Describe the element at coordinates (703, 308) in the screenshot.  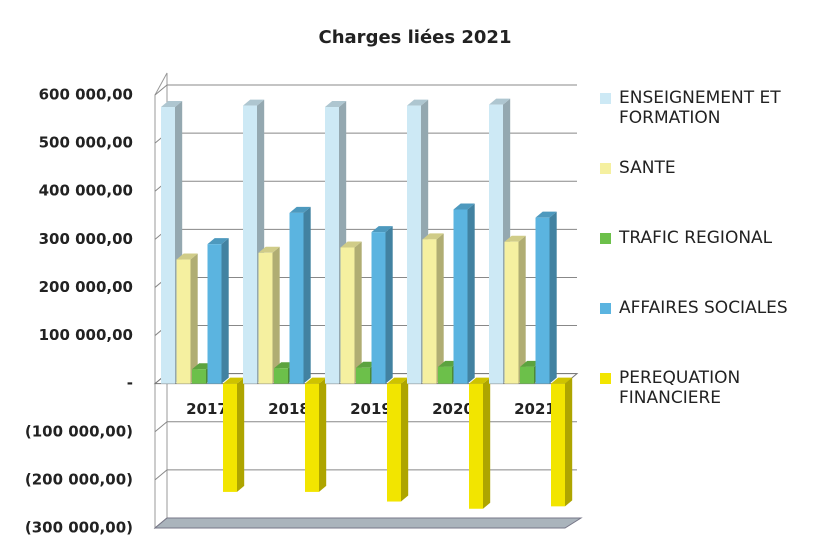
I see `legend-label: AFFAIRES SOCIALES` at that location.